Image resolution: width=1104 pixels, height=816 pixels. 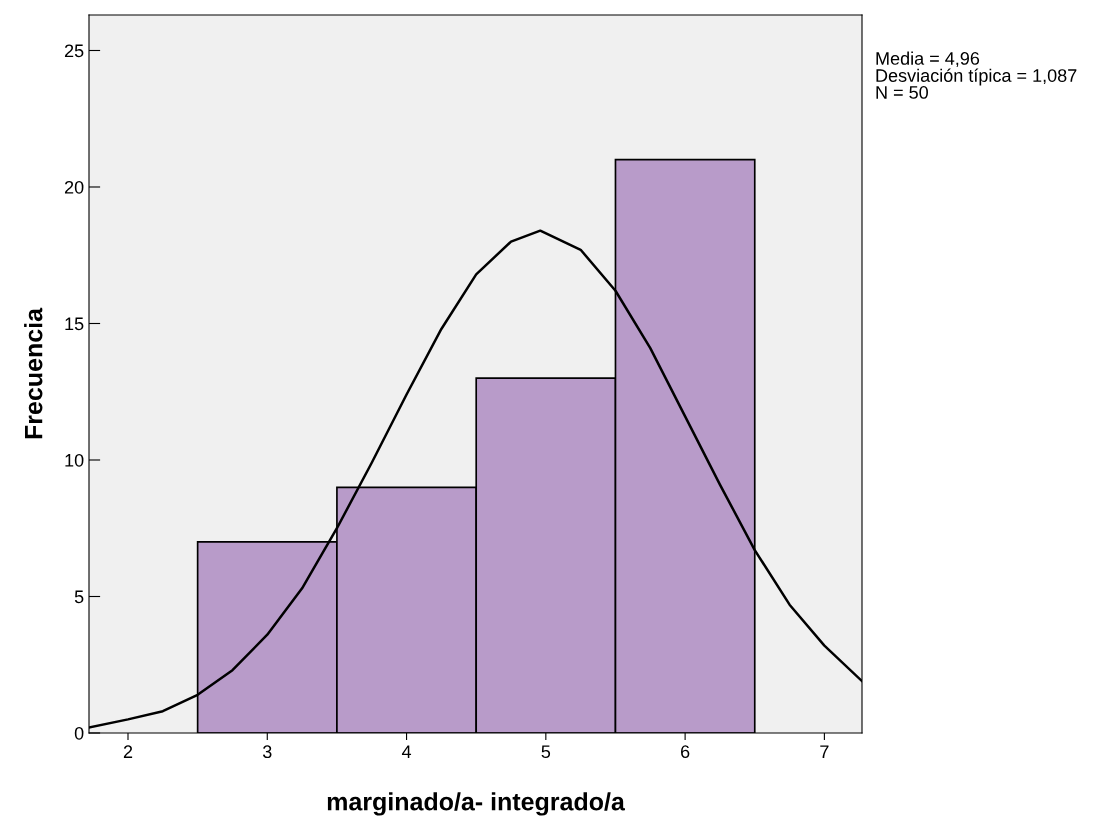 What do you see at coordinates (79, 733) in the screenshot?
I see `y-tick-label: 0` at bounding box center [79, 733].